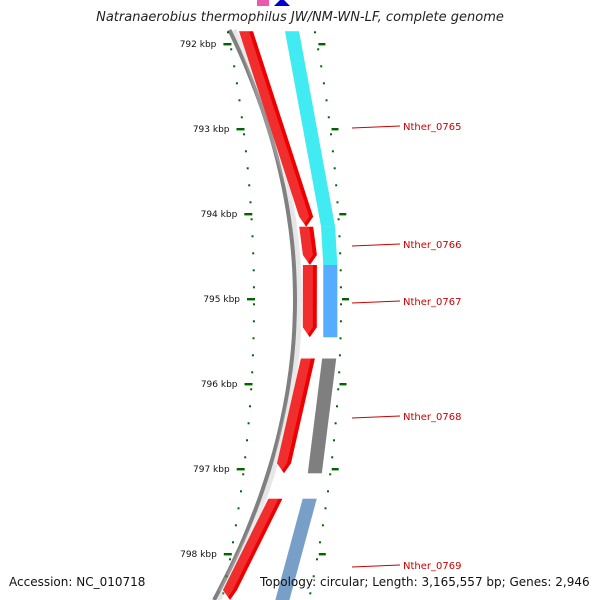 This screenshot has height=600, width=600. What do you see at coordinates (198, 555) in the screenshot?
I see `scale-tick-label: 798 kbp` at bounding box center [198, 555].